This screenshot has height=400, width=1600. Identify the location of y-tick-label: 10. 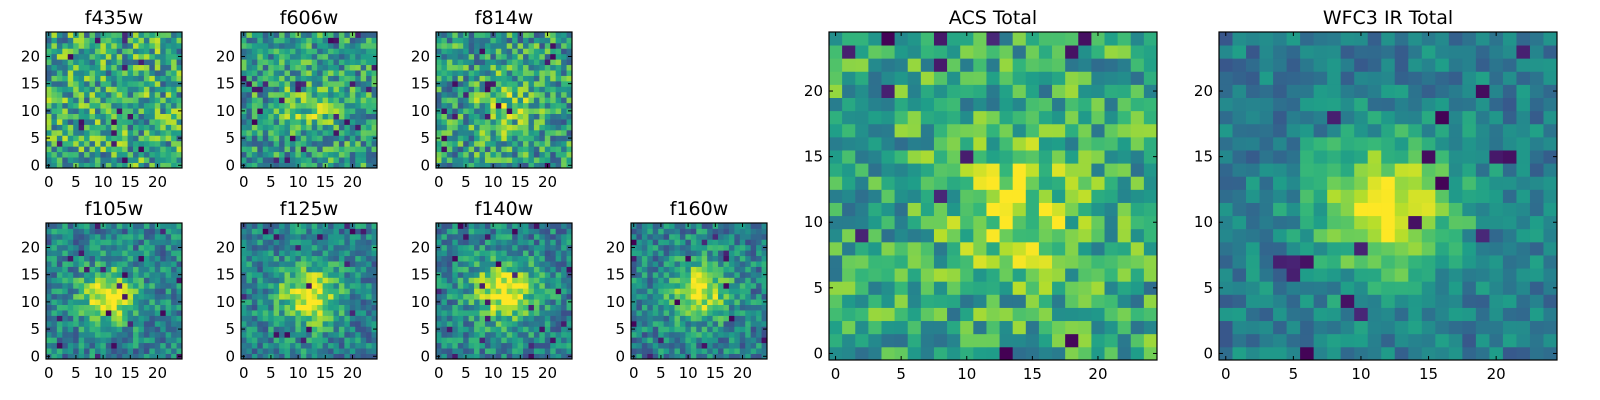
(225, 302).